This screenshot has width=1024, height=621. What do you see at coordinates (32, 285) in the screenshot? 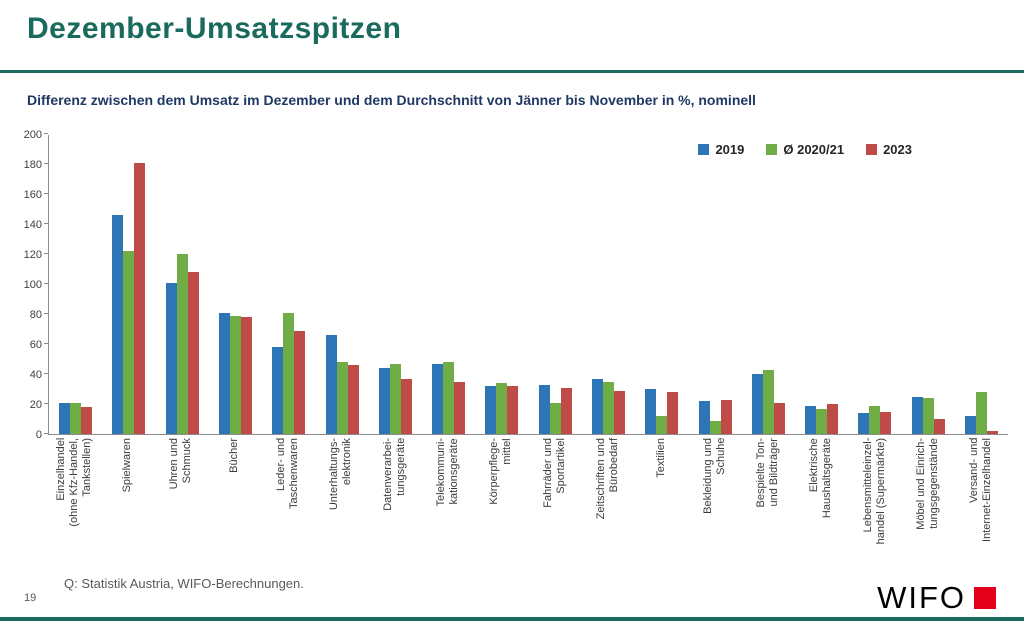
I see `y-tick-label: 100` at bounding box center [32, 285].